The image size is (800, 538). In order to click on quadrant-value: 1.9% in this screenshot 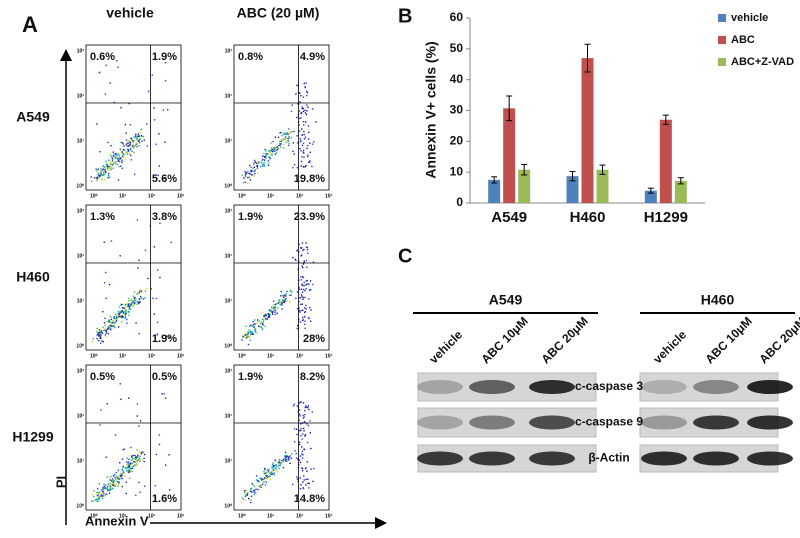, I will do `click(164, 57)`.